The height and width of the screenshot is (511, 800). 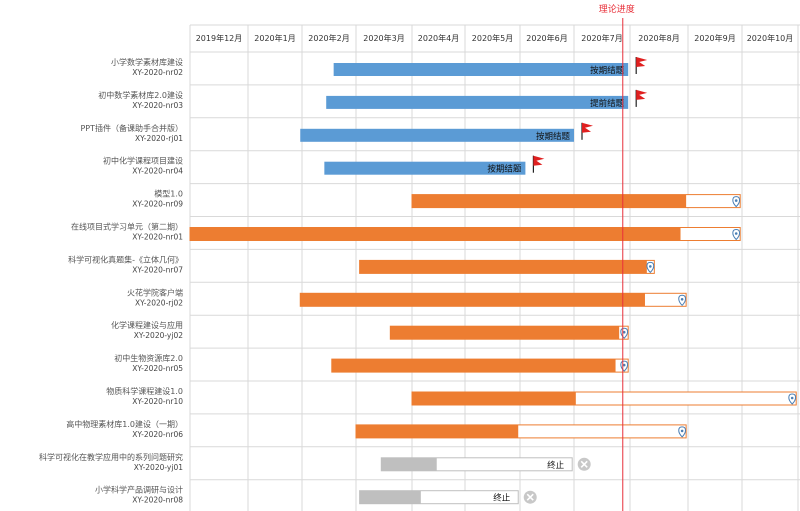 I want to click on task-code: XY-2020-nr03, so click(x=157, y=105).